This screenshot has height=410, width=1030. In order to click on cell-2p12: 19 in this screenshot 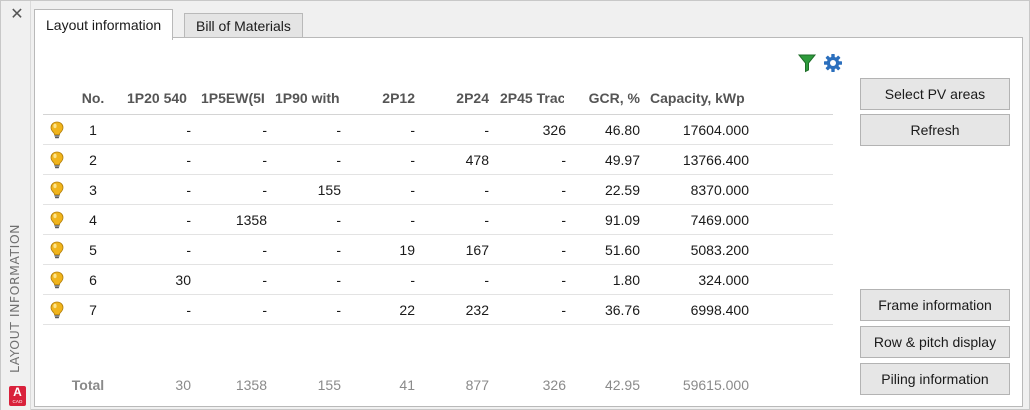, I will do `click(407, 249)`.